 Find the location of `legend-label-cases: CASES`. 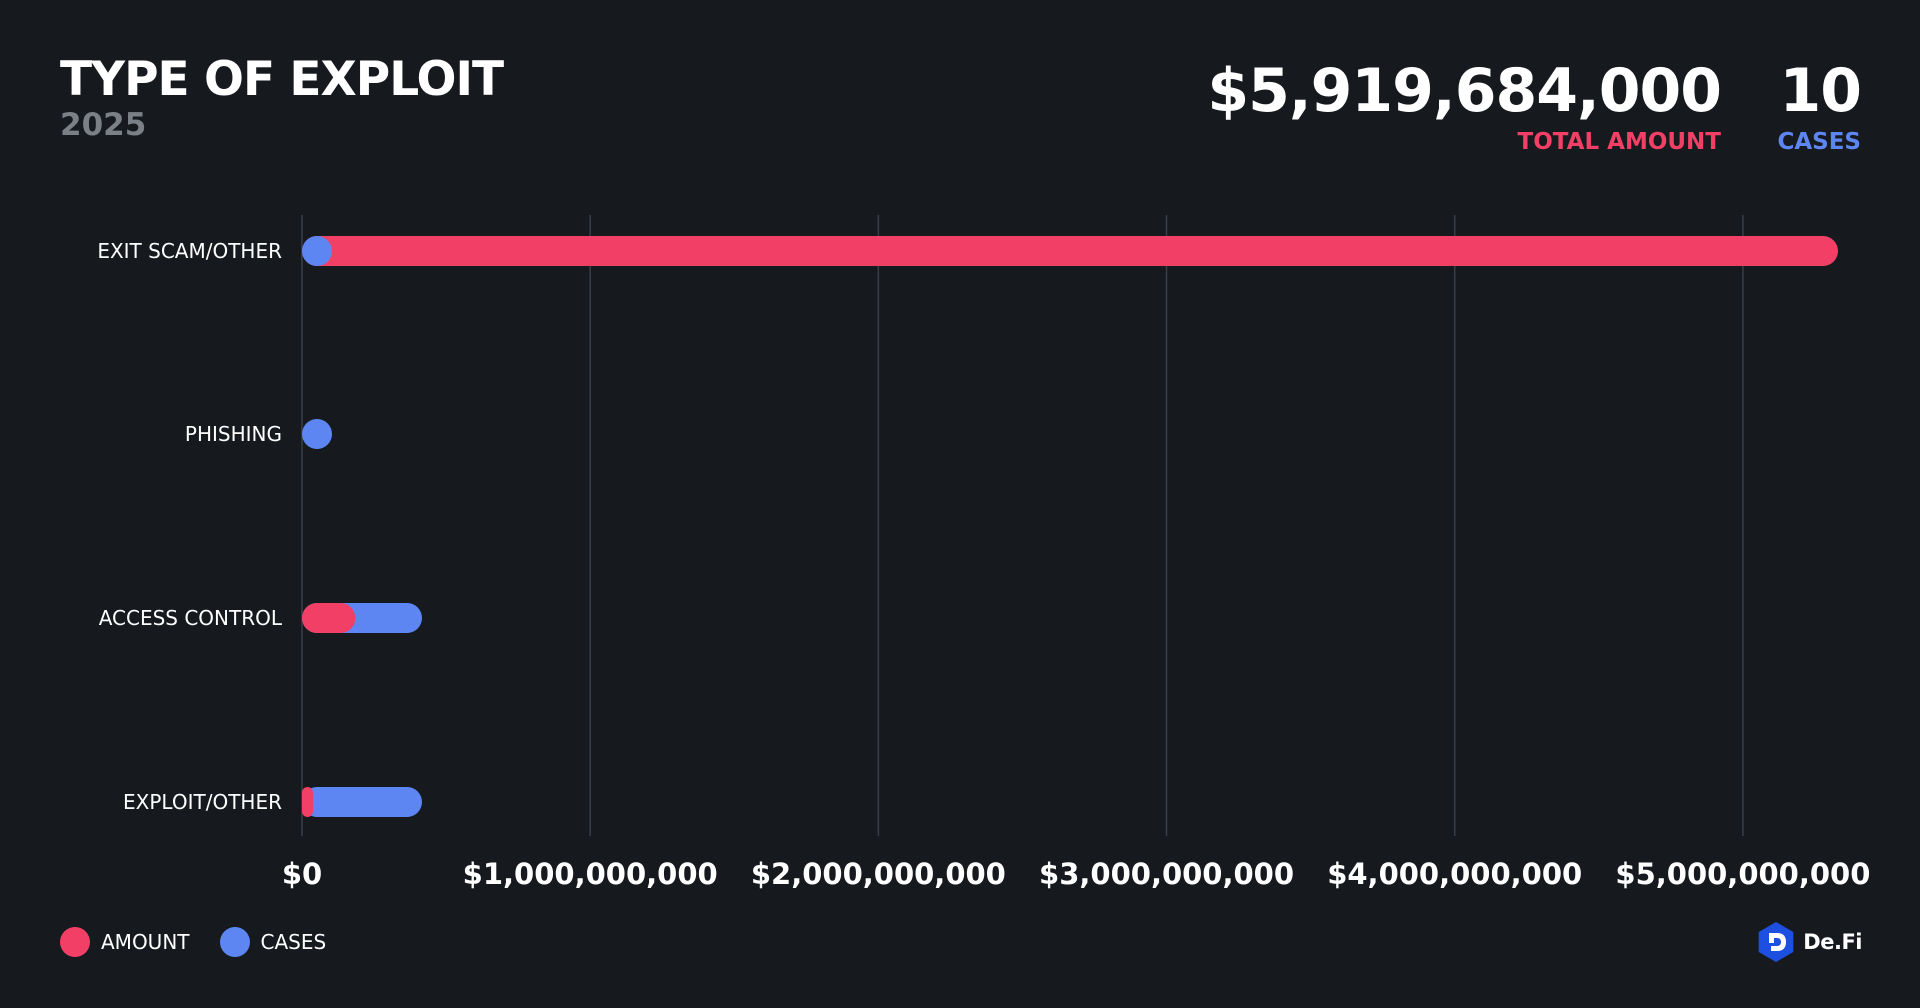

legend-label-cases: CASES is located at coordinates (293, 942).